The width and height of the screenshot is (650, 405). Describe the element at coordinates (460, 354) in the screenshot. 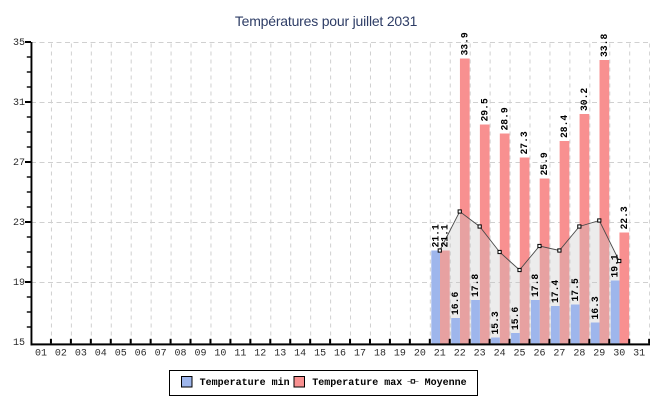

I see `svg-text: 22` at that location.